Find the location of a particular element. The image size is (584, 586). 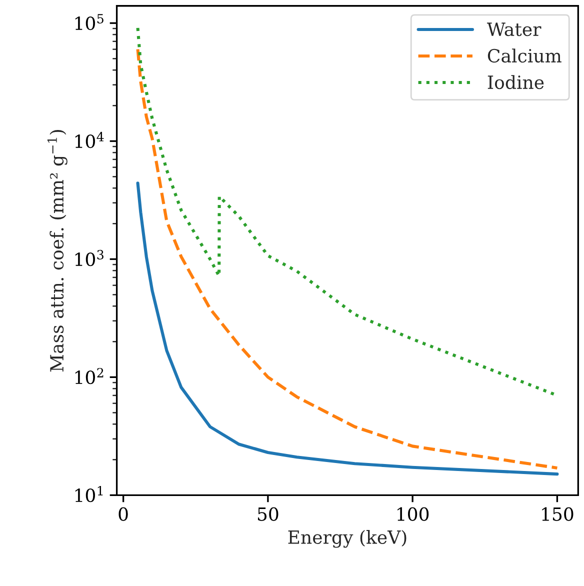

y-tick-label: 10$^{4}$ is located at coordinates (89, 140).